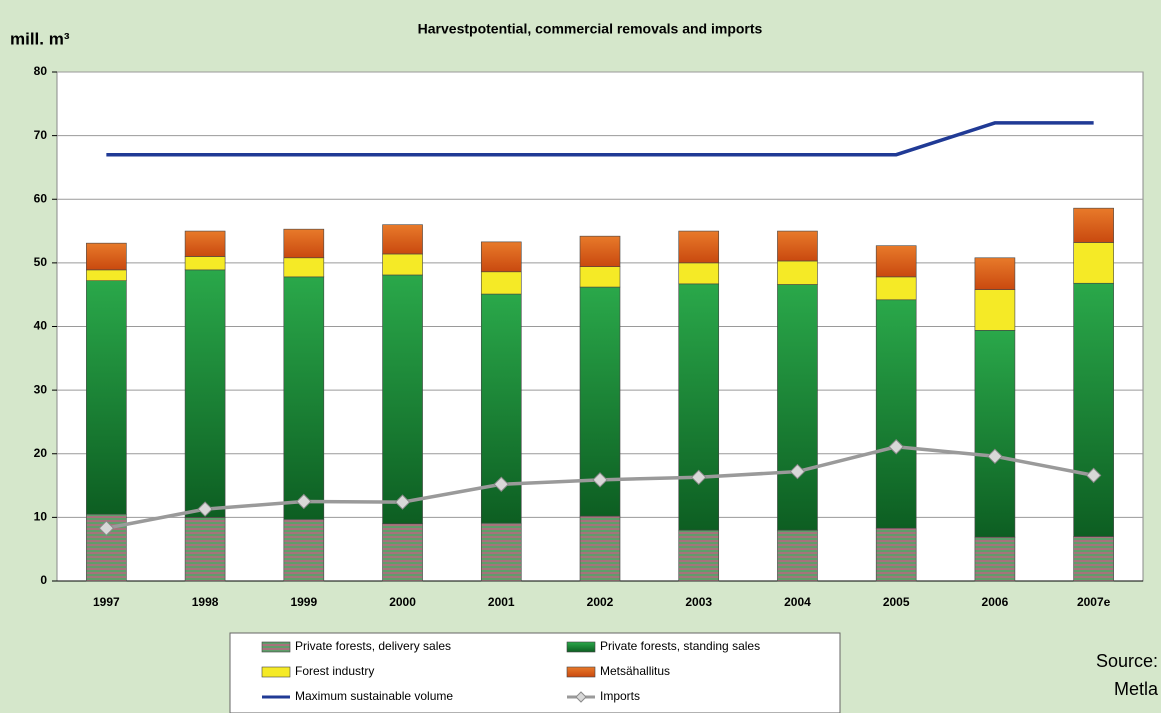 The image size is (1161, 713). I want to click on legend-label: Imports, so click(620, 696).